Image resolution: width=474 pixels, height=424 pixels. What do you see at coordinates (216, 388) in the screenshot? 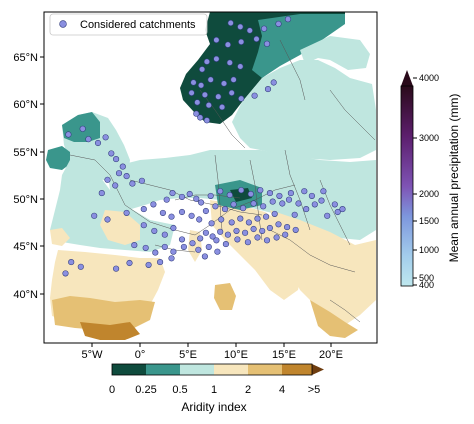
I see `aridity-colorbar: 0 0.25 0.5 1 2 4 >5 Aridity index` at bounding box center [216, 388].